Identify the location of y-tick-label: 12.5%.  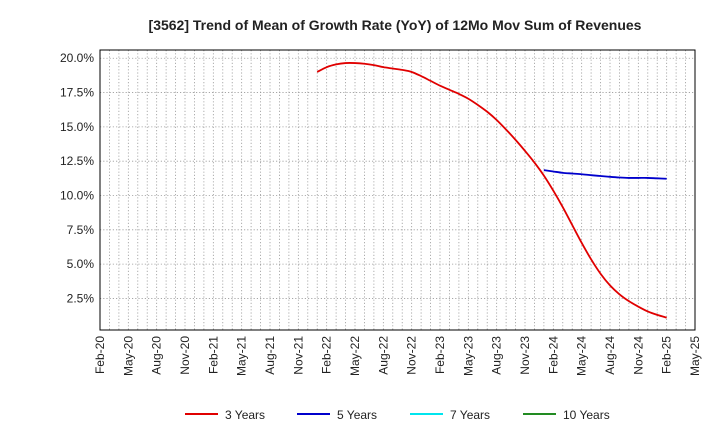
(77, 161).